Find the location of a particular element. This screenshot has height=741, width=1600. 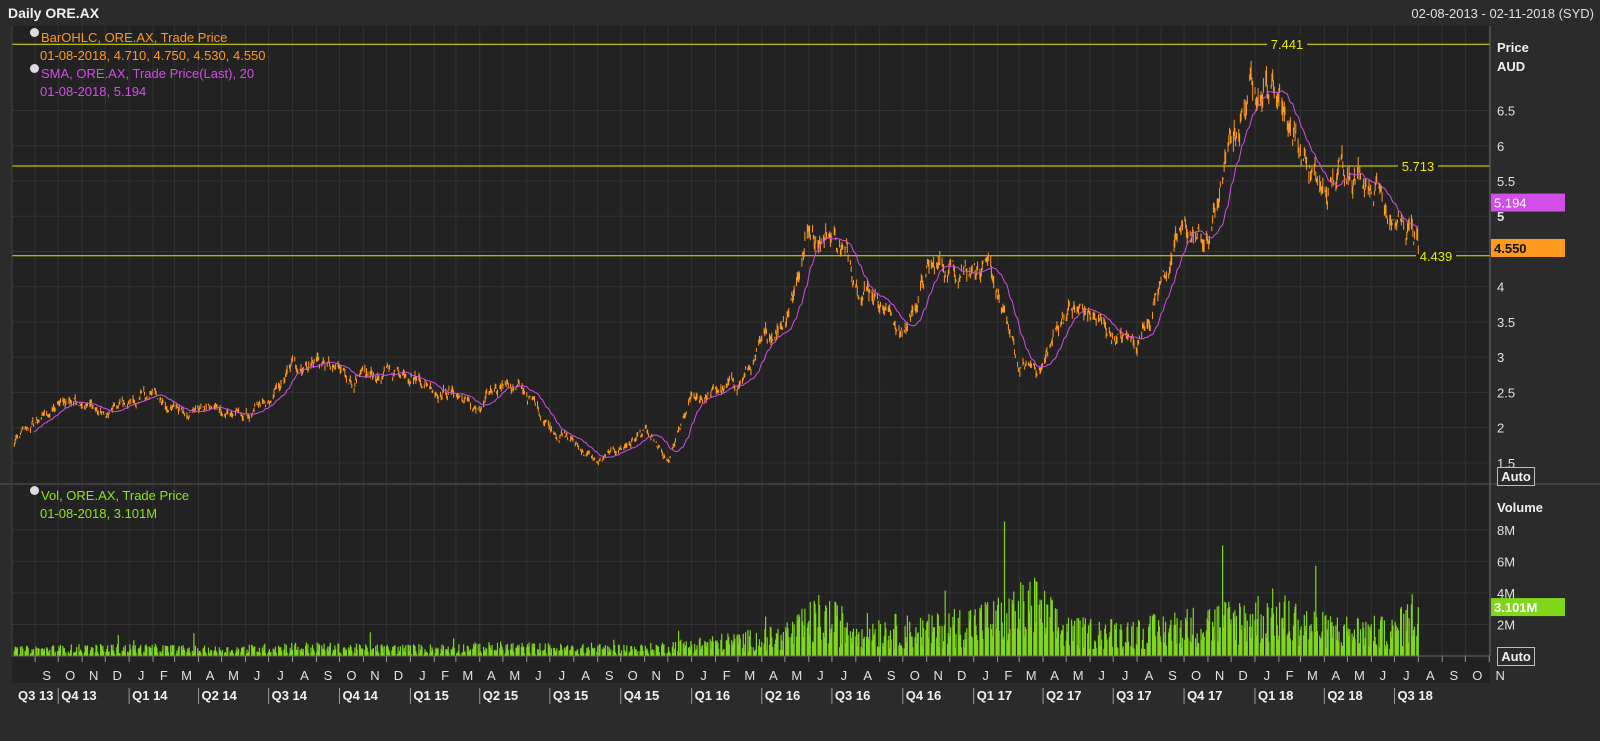

volume-tick-label: 4M is located at coordinates (1506, 593).